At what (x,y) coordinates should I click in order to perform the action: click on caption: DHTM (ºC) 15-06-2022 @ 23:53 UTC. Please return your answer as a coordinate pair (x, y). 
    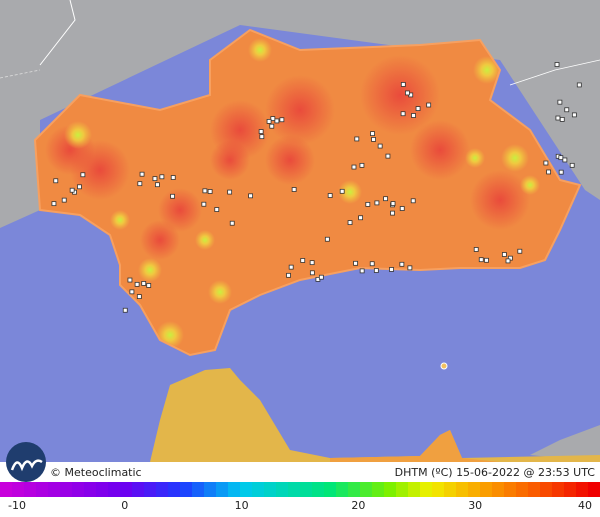
    Looking at the image, I should click on (495, 472).